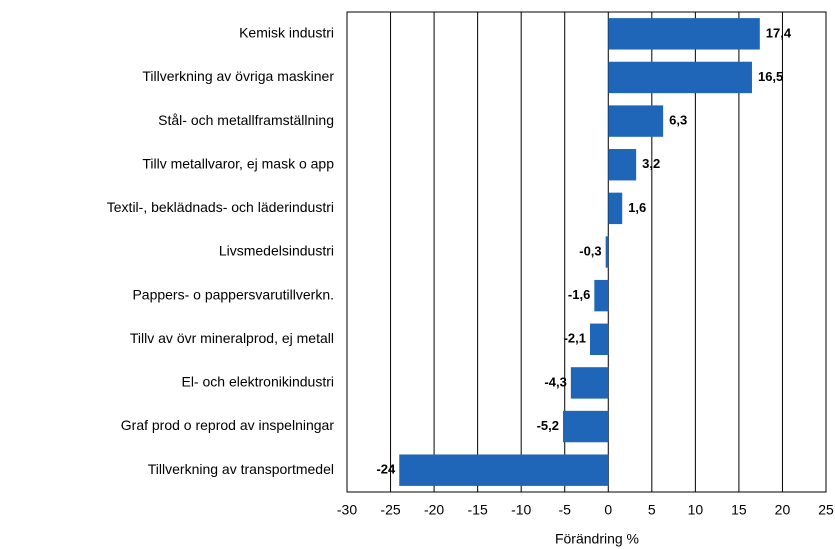  I want to click on x-axis-label: Förändring %, so click(597, 539).